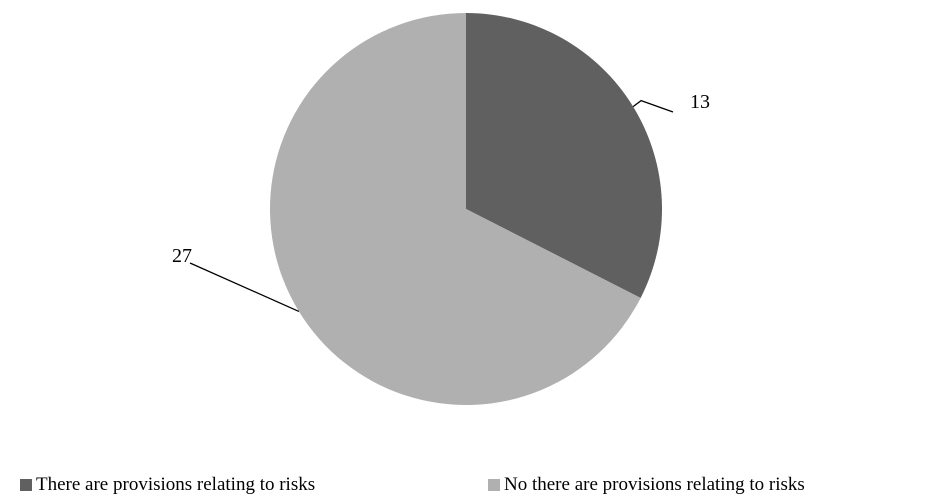 The image size is (930, 500). I want to click on legend-swatch-no-provisions, so click(494, 485).